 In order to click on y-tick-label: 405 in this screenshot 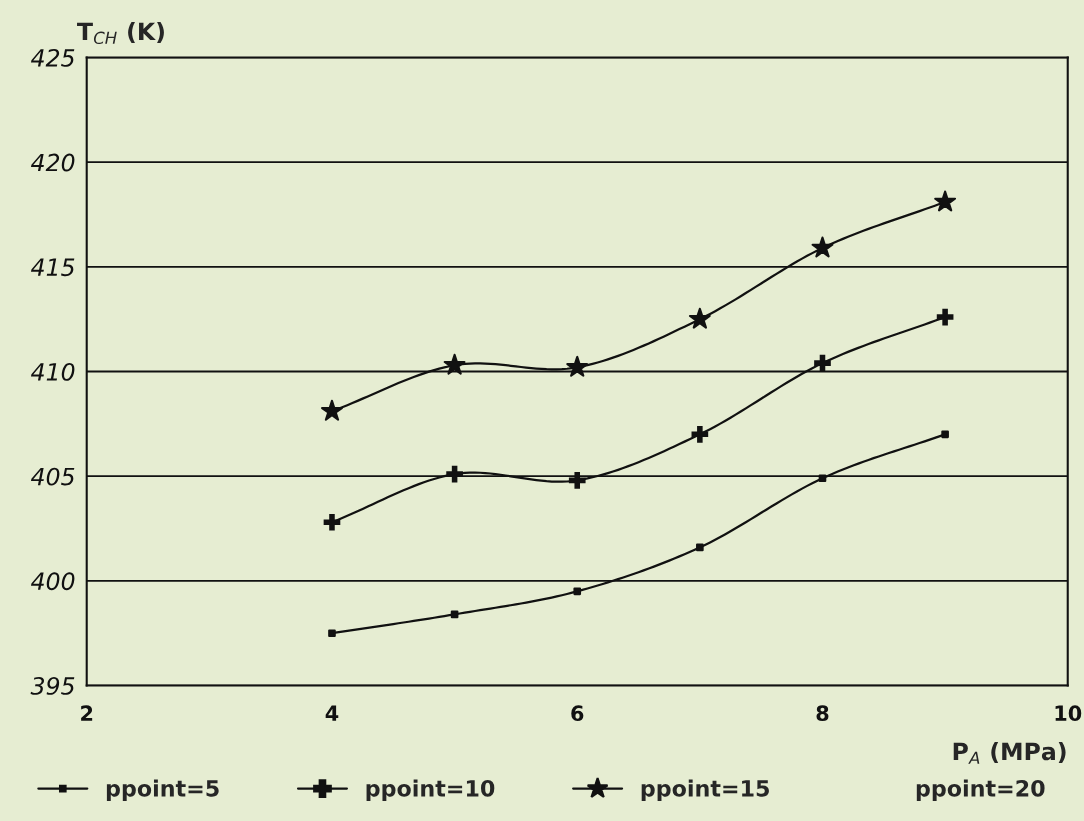, I will do `click(52, 476)`.